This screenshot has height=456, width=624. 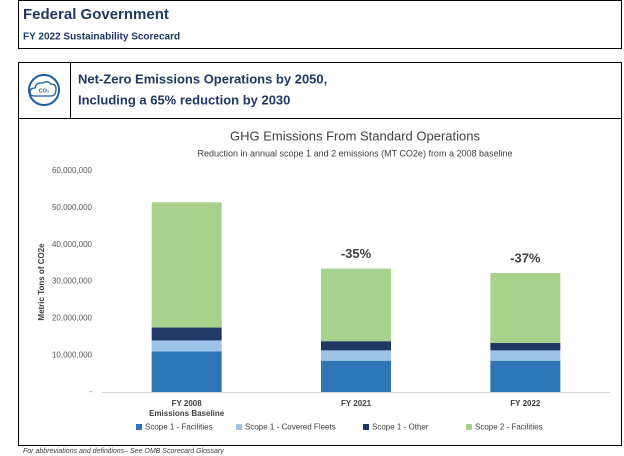 I want to click on header-box, so click(x=320, y=24).